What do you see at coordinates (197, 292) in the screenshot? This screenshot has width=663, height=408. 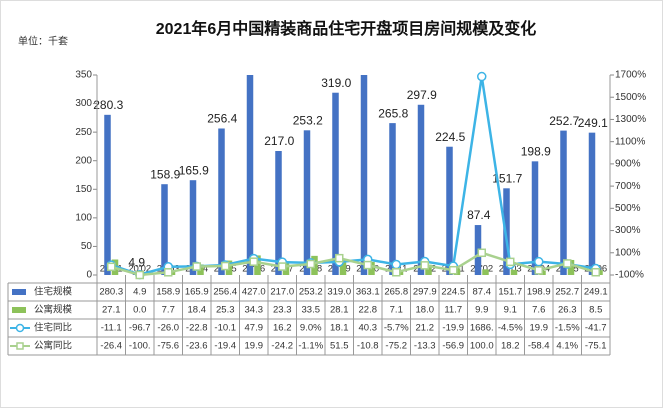 I see `table-cell: 165.9` at bounding box center [197, 292].